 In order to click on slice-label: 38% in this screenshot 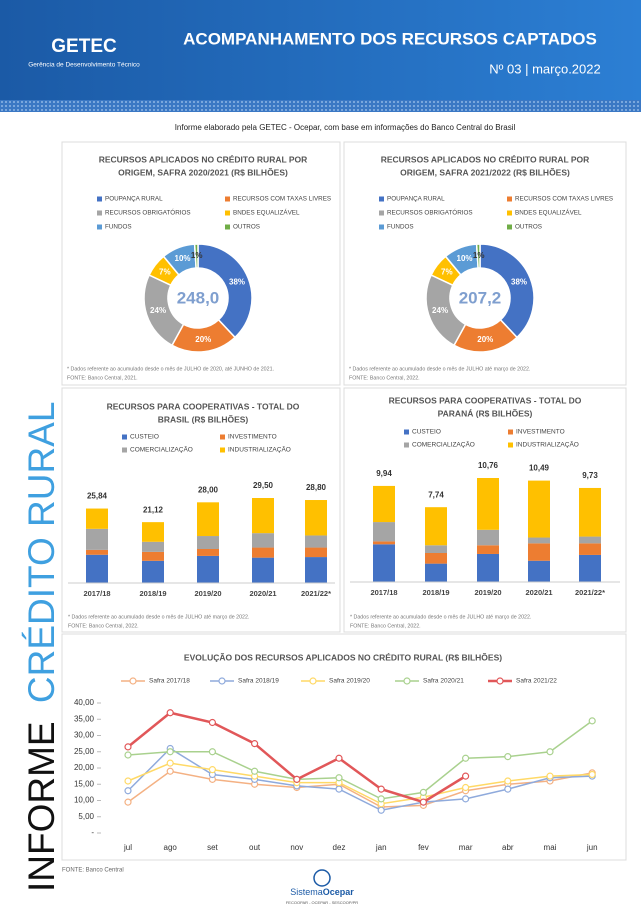, I will do `click(237, 282)`.